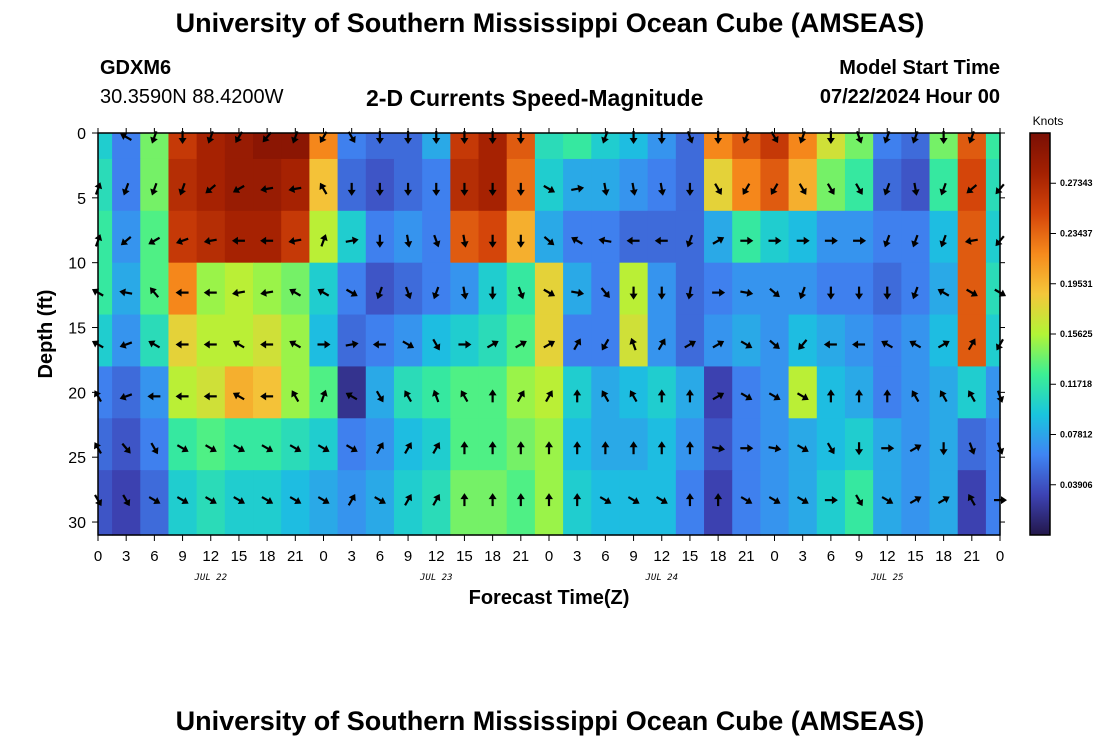 The height and width of the screenshot is (750, 1100). Describe the element at coordinates (661, 556) in the screenshot. I see `x-tick-label: 12` at that location.